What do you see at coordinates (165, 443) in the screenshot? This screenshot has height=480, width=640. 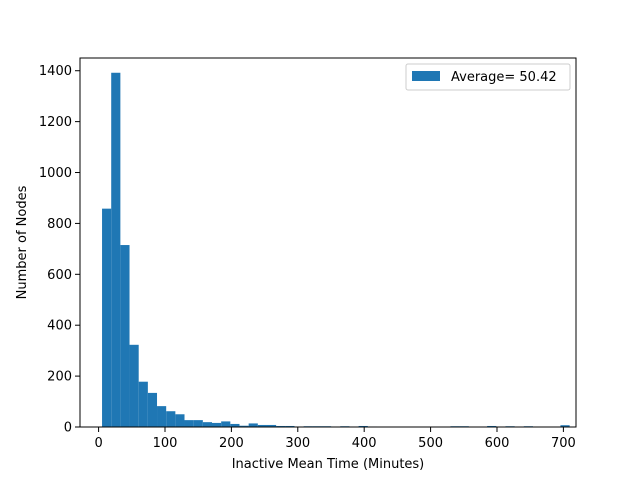 I see `x-tick-label: 100` at bounding box center [165, 443].